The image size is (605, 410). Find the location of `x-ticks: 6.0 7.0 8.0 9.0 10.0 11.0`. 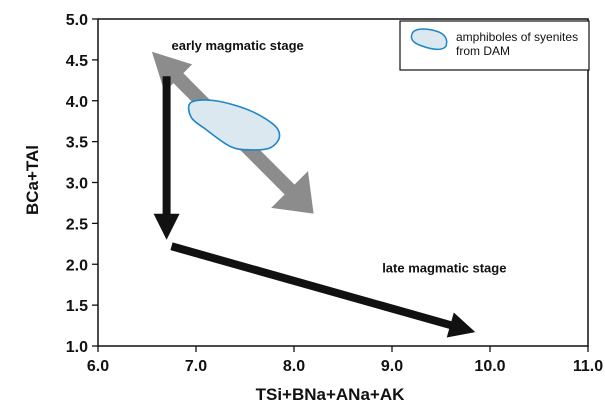

x-ticks: 6.0 7.0 8.0 9.0 10.0 11.0 is located at coordinates (345, 360).